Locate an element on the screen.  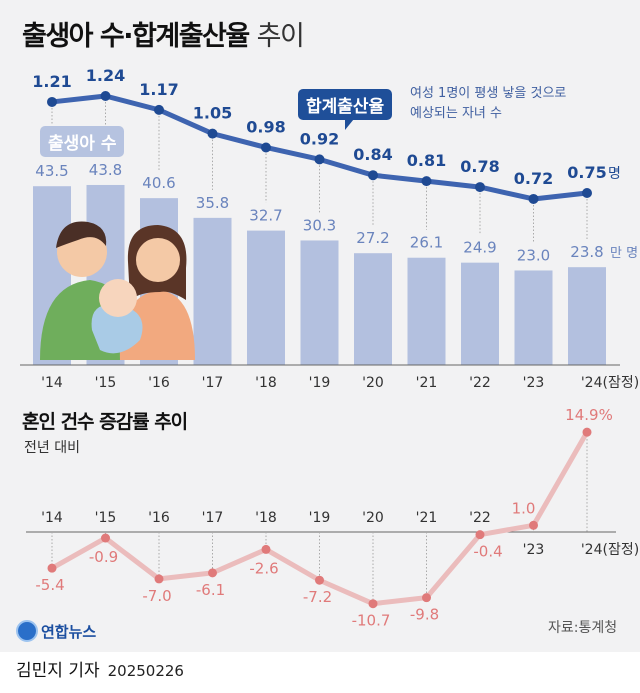
marriage-value-label: -0.4 is located at coordinates (487, 552).